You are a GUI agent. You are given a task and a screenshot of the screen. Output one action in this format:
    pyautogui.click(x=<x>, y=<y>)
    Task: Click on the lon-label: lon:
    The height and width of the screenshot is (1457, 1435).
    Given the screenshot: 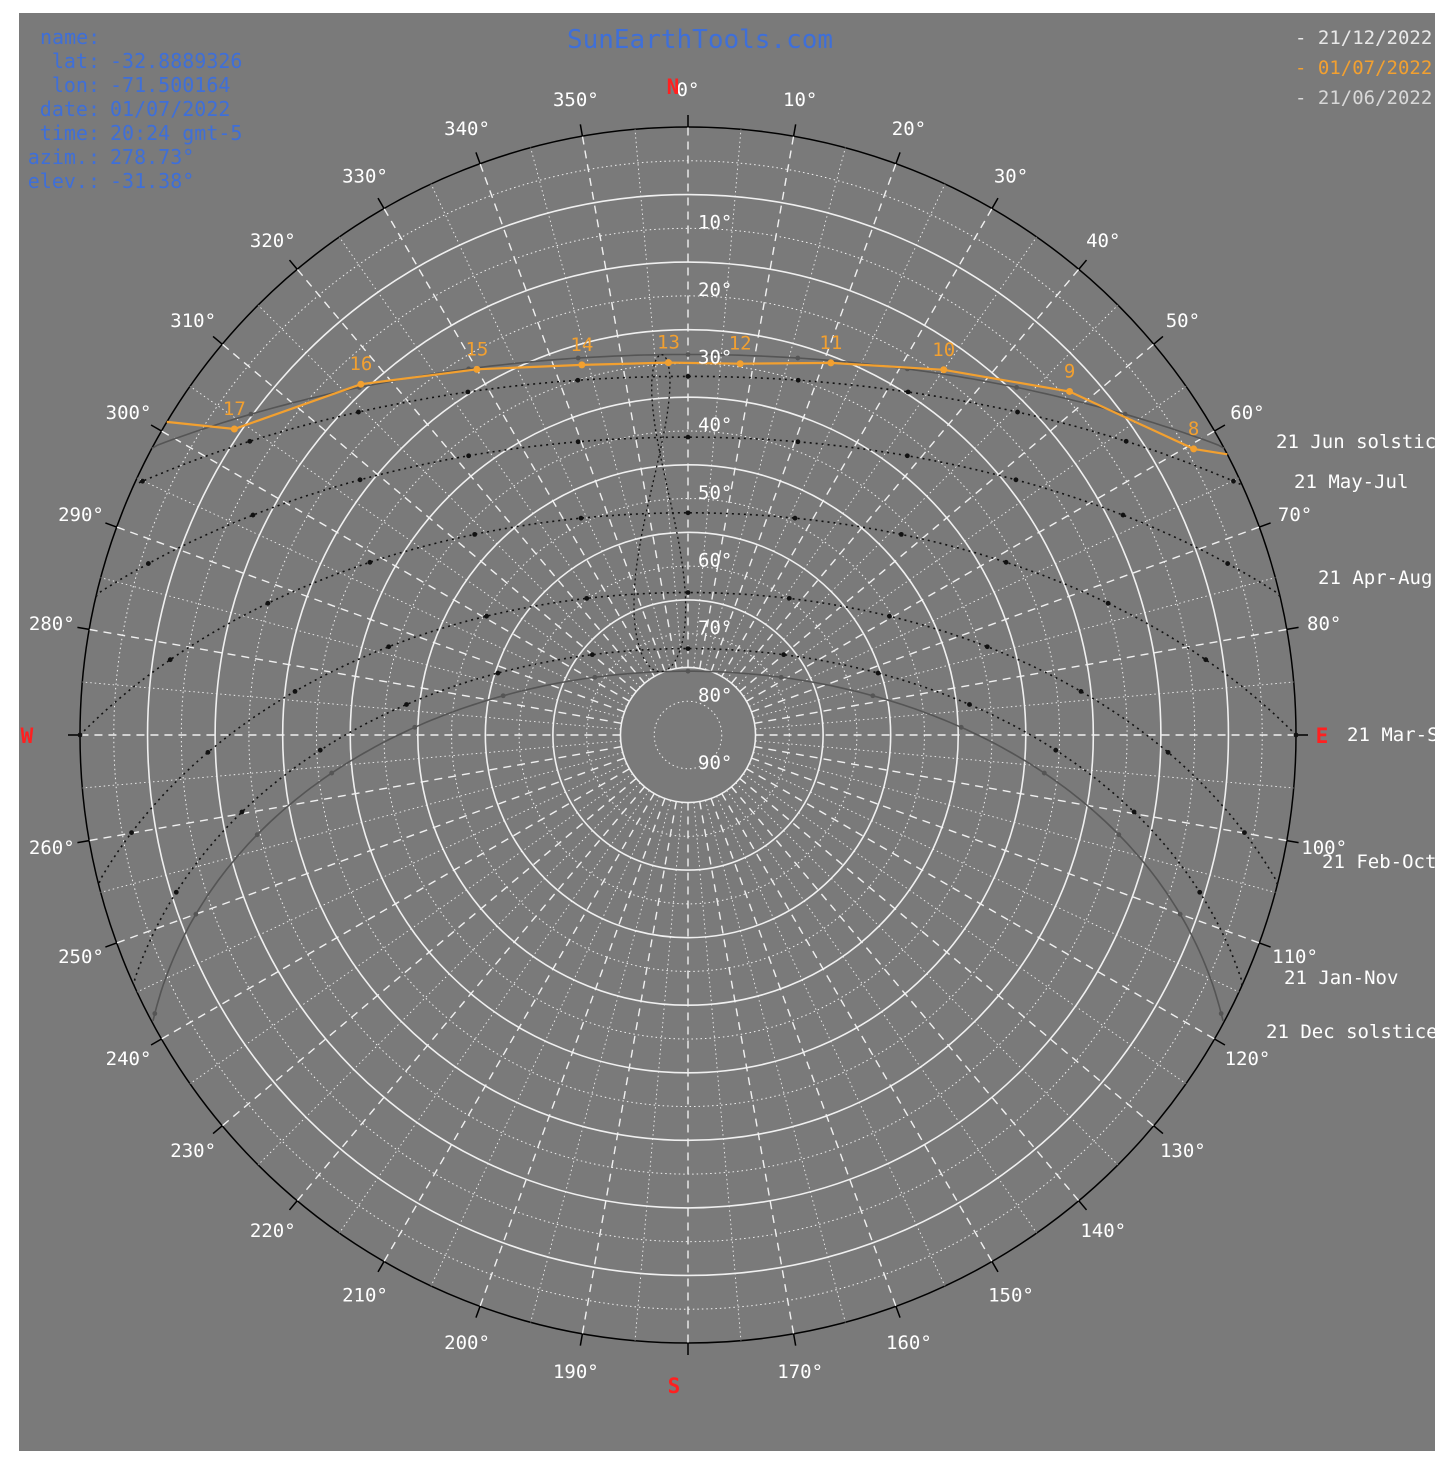 What is the action you would take?
    pyautogui.click(x=76, y=85)
    